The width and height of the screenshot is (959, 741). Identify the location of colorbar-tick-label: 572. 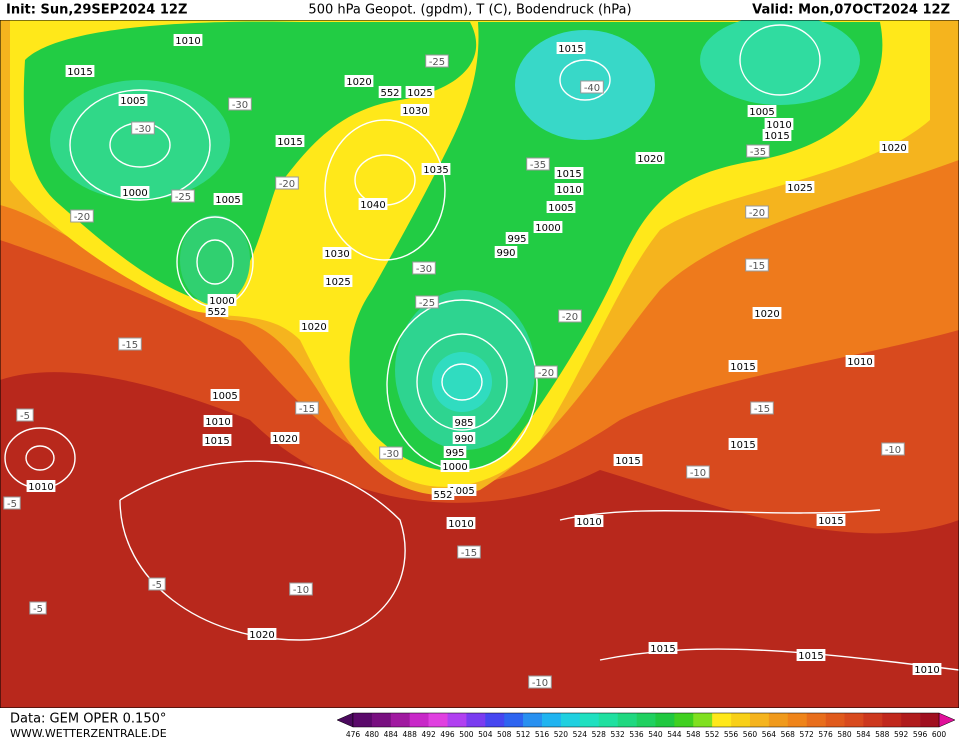
(807, 734).